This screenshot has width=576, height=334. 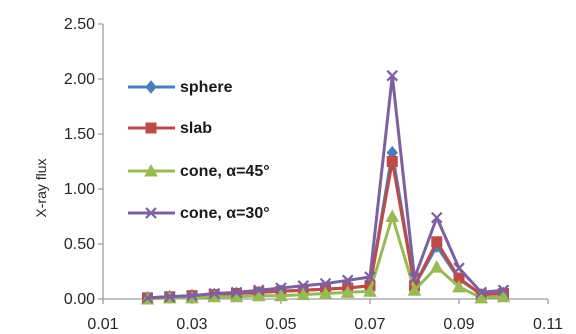 I want to click on legend-item-0: sphere, so click(x=180, y=87).